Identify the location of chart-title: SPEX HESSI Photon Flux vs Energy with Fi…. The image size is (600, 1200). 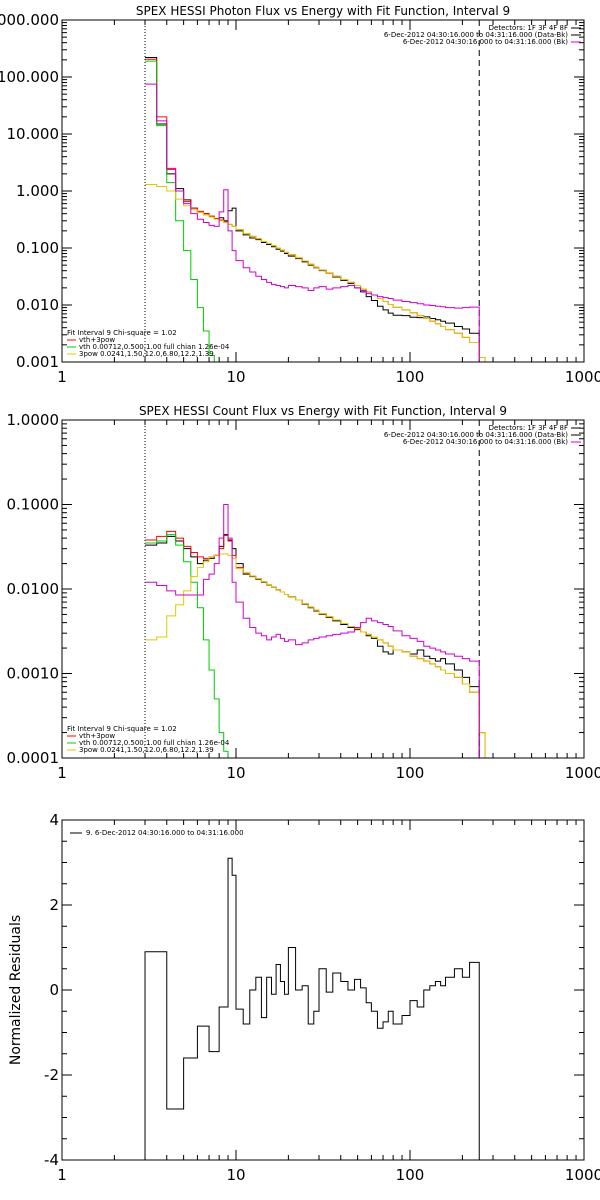
(323, 11).